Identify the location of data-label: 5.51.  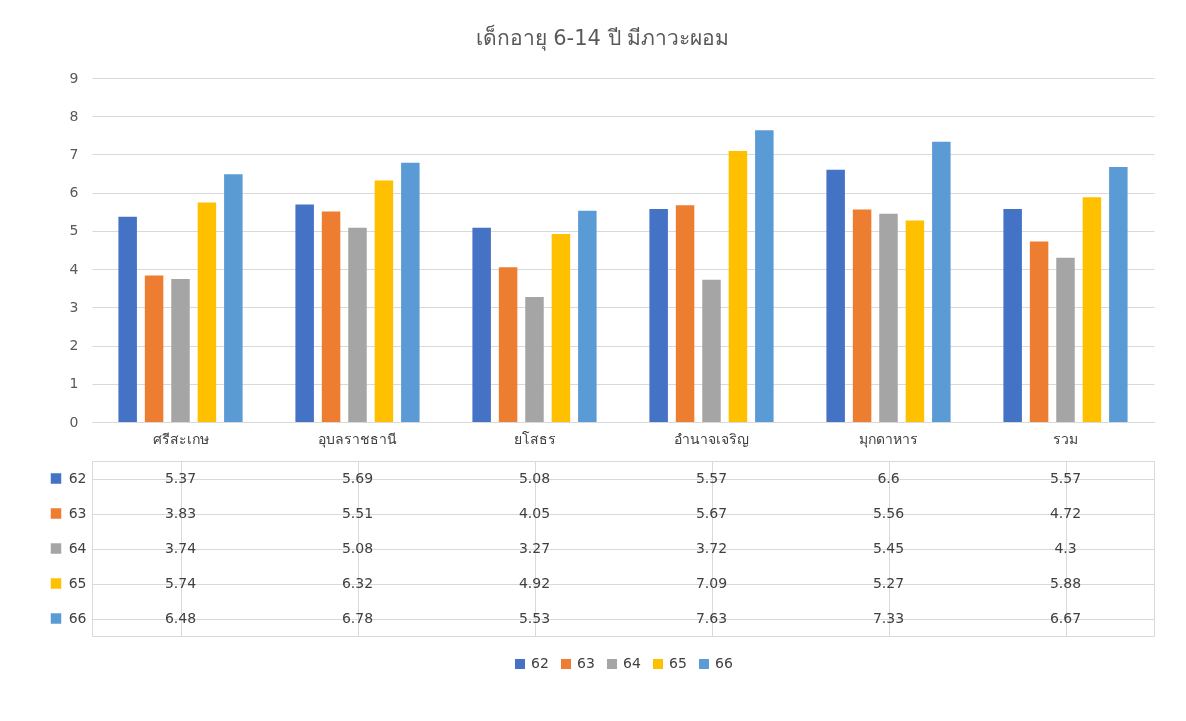
(357, 512).